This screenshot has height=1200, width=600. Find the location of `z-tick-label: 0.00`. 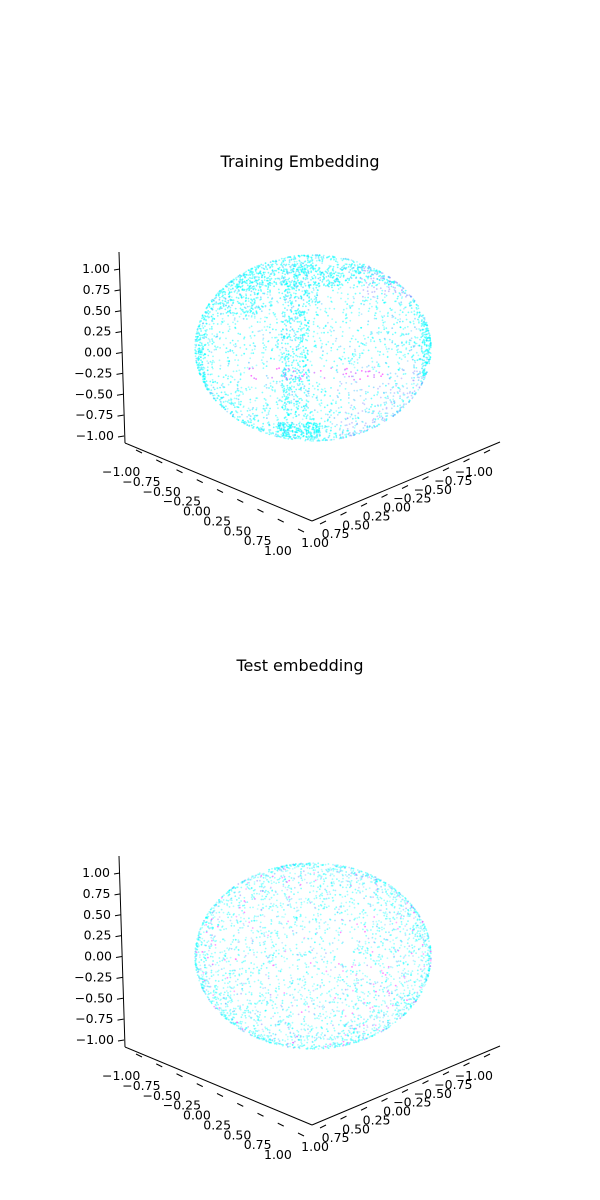

z-tick-label: 0.00 is located at coordinates (98, 956).